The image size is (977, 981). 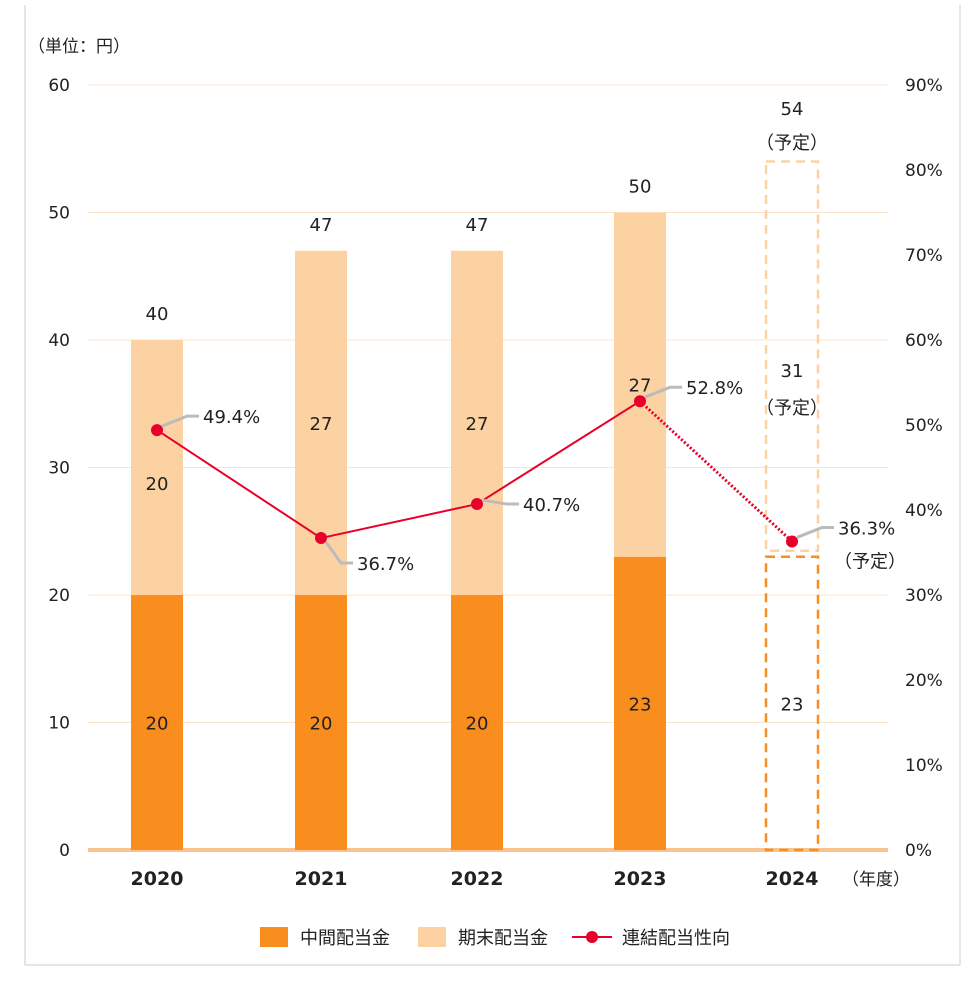 I want to click on payout-ratio-line, so click(x=474, y=471).